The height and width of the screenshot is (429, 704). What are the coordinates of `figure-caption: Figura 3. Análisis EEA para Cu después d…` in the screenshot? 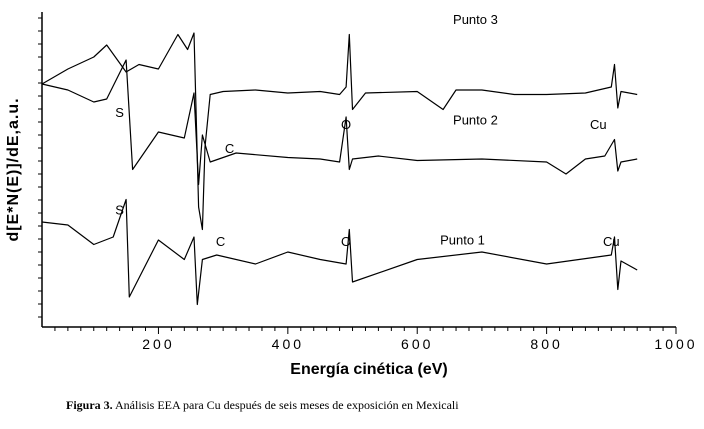 It's located at (352, 405).